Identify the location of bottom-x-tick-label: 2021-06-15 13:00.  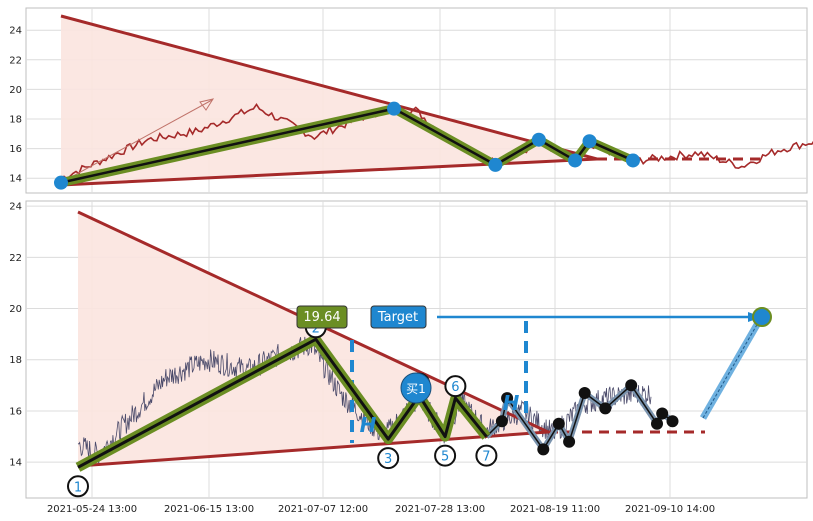
(209, 509).